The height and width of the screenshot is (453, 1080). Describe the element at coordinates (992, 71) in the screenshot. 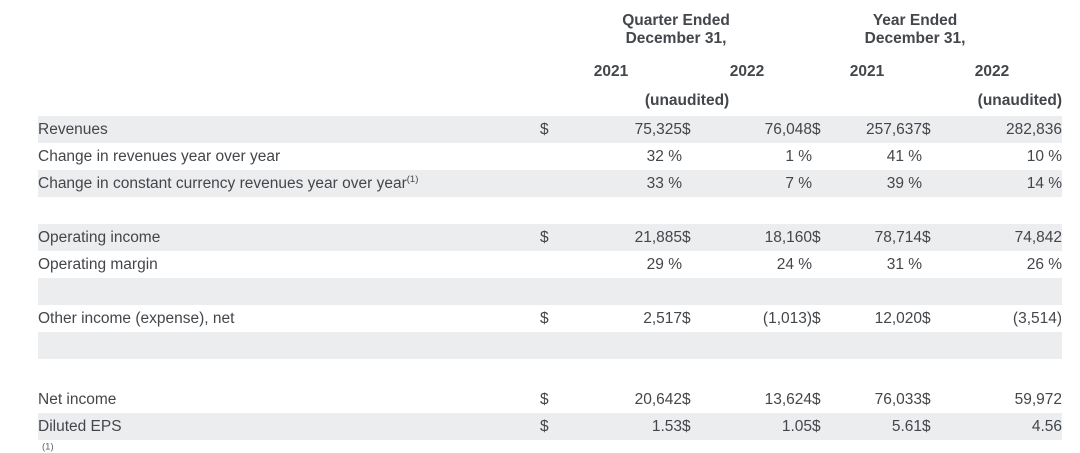

I see `year-2022-header: 2022` at that location.